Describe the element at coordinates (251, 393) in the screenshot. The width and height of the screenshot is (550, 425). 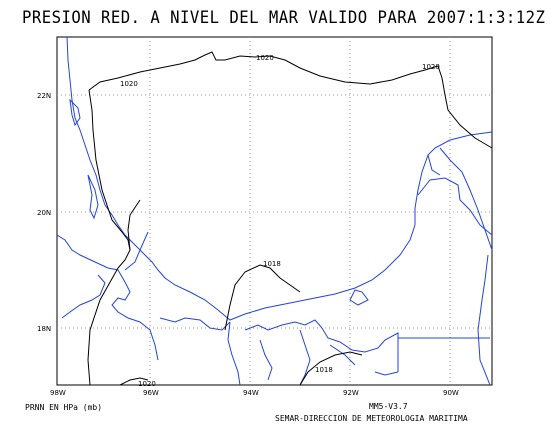
I see `lon-label-94w: 94W` at that location.